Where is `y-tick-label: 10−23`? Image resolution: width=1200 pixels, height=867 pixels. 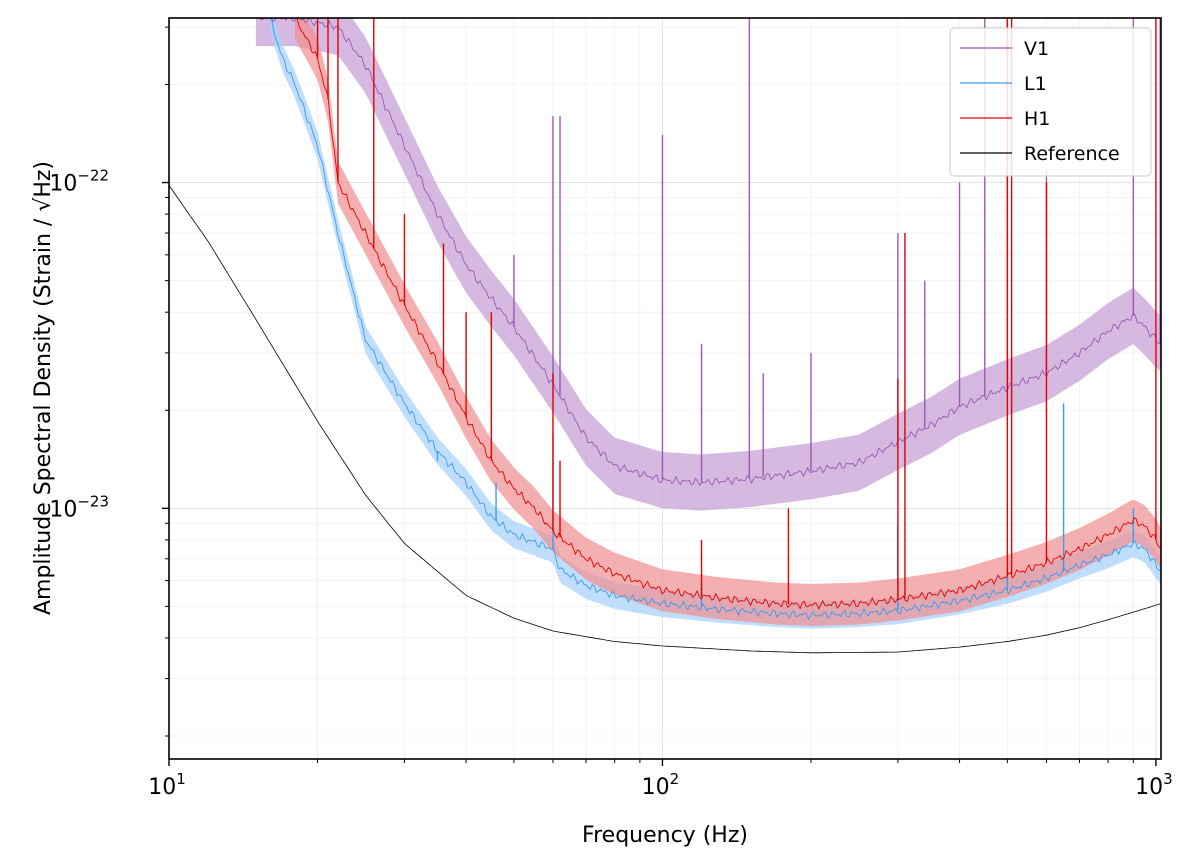
y-tick-label: 10−23 is located at coordinates (79, 507).